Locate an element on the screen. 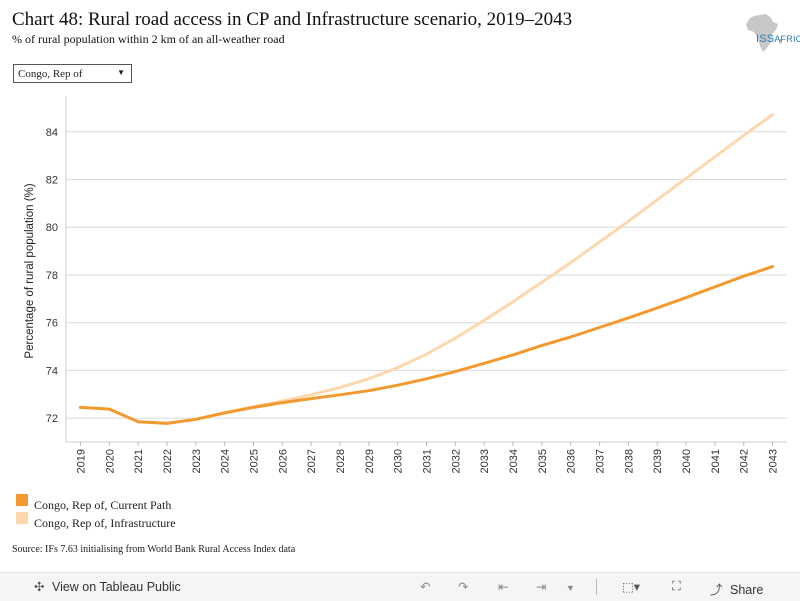 Image resolution: width=800 pixels, height=601 pixels. dropdown-arrow-icon: ▼ is located at coordinates (121, 72).